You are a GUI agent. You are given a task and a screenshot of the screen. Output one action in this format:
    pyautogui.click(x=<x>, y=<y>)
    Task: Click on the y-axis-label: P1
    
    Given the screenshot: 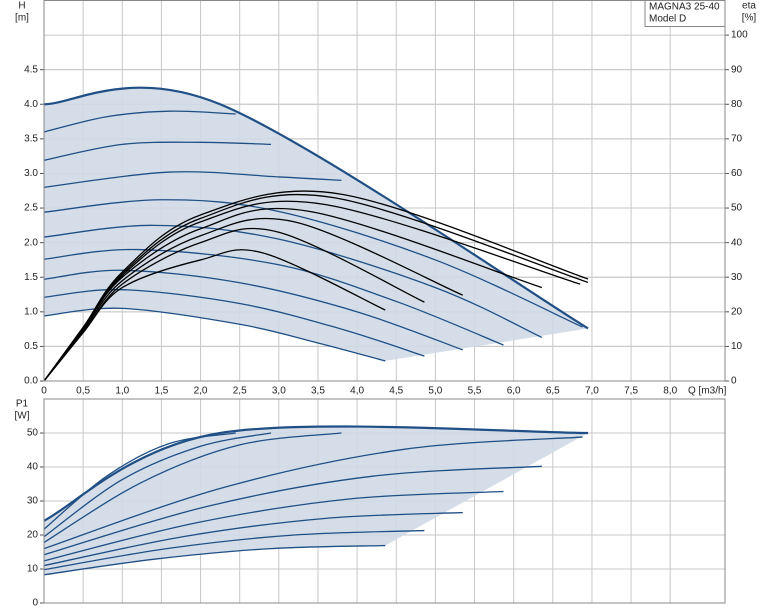 What is the action you would take?
    pyautogui.click(x=22, y=404)
    